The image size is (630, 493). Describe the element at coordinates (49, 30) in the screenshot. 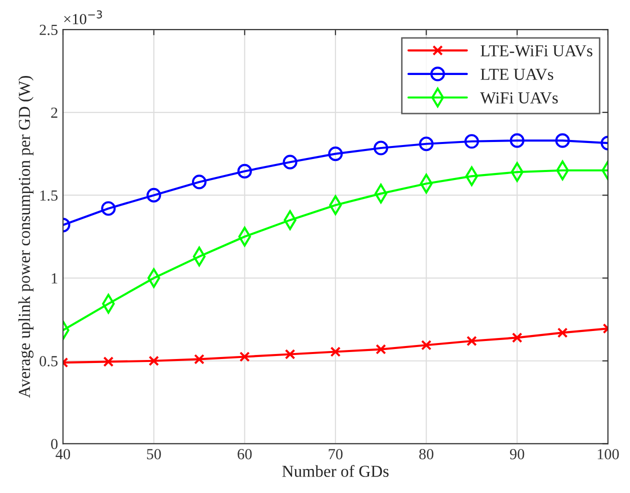

I see `y-tick-label: 2.5` at that location.